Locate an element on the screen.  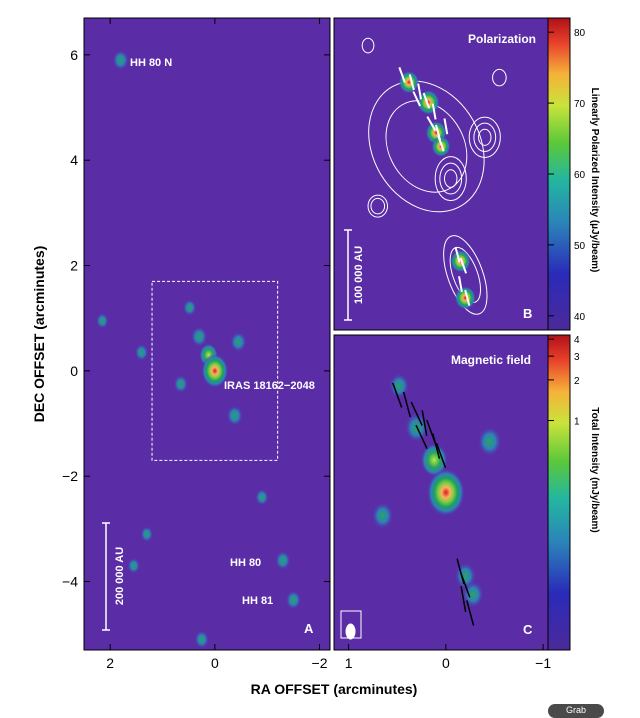
scale-bar-a: 200 000 AU is located at coordinates (114, 576).